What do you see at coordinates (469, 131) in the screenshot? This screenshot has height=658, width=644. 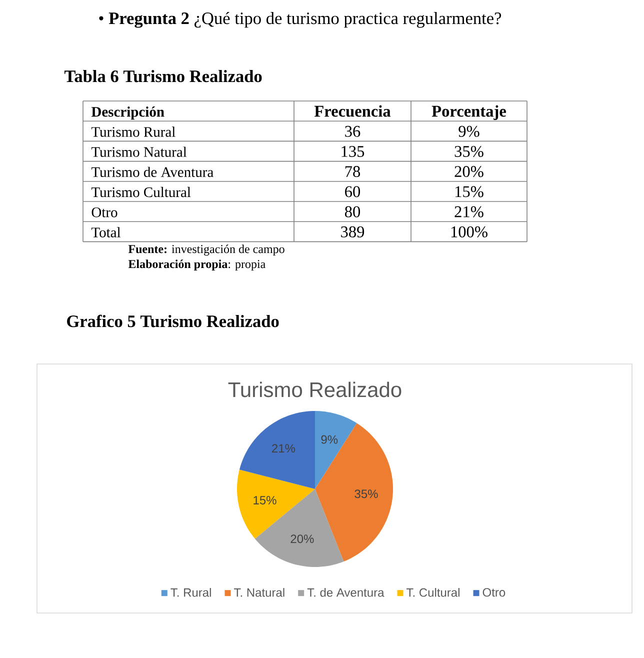 I see `text: 9%` at bounding box center [469, 131].